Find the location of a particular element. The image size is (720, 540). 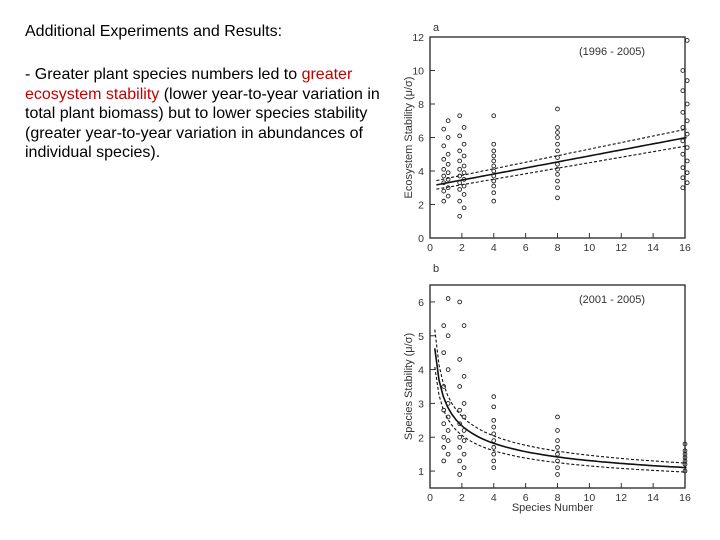

panel-b-points is located at coordinates (564, 386).